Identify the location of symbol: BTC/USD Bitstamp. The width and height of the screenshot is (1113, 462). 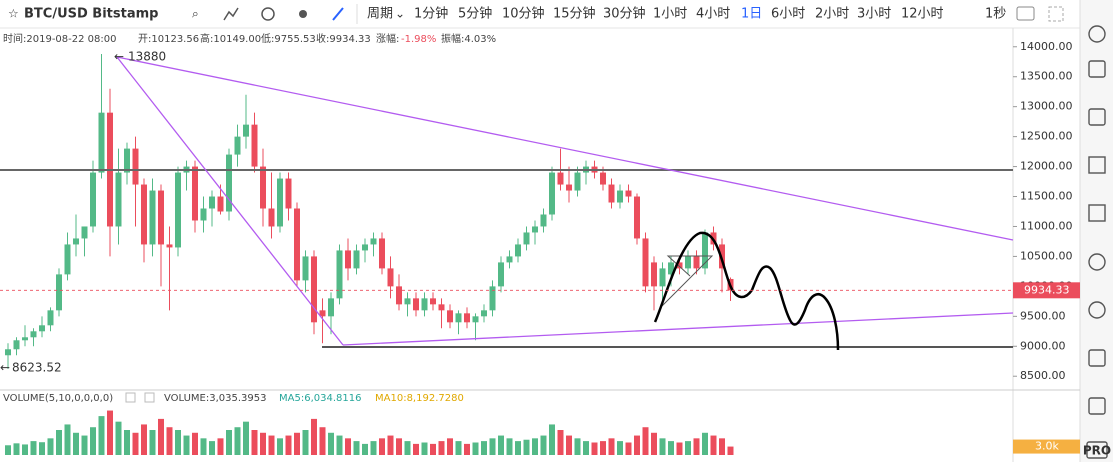
(91, 14).